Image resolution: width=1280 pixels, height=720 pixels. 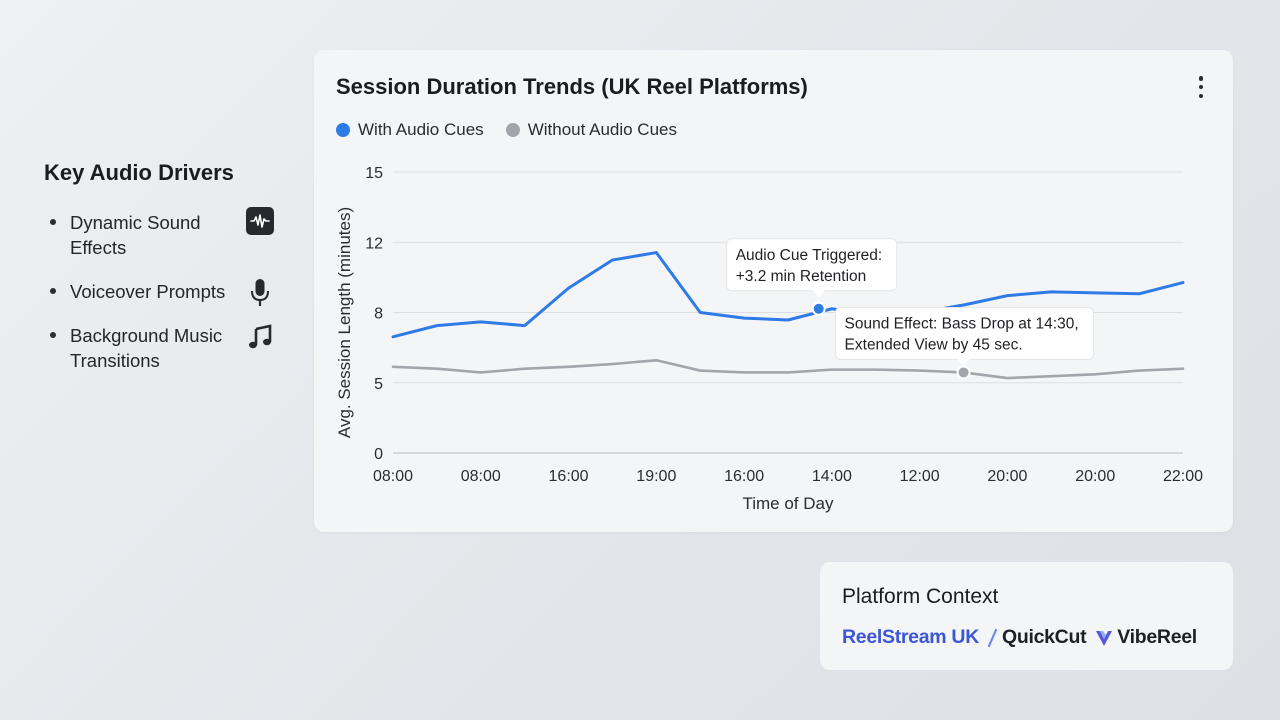 I want to click on platform-logos: ReelStream UK QuickCut VibeReel, so click(x=1019, y=637).